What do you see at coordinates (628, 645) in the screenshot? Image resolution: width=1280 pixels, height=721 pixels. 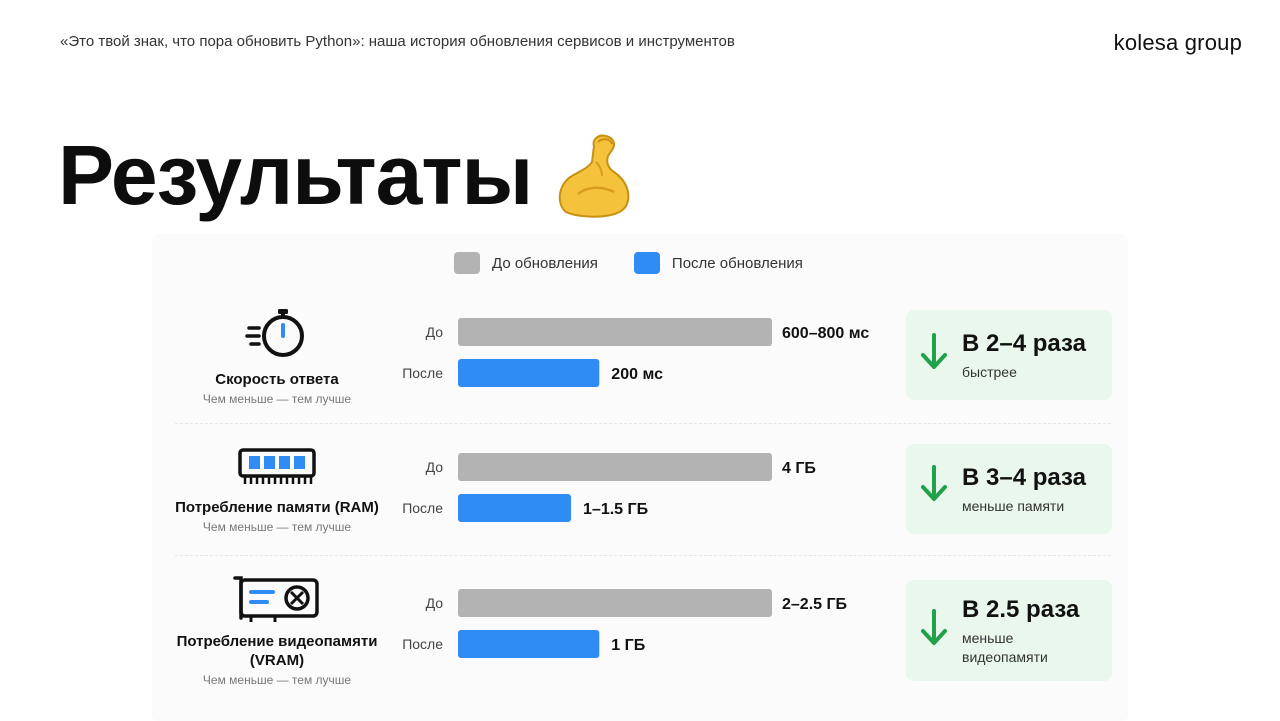 I see `bar-value-after: 1 ГБ` at bounding box center [628, 645].